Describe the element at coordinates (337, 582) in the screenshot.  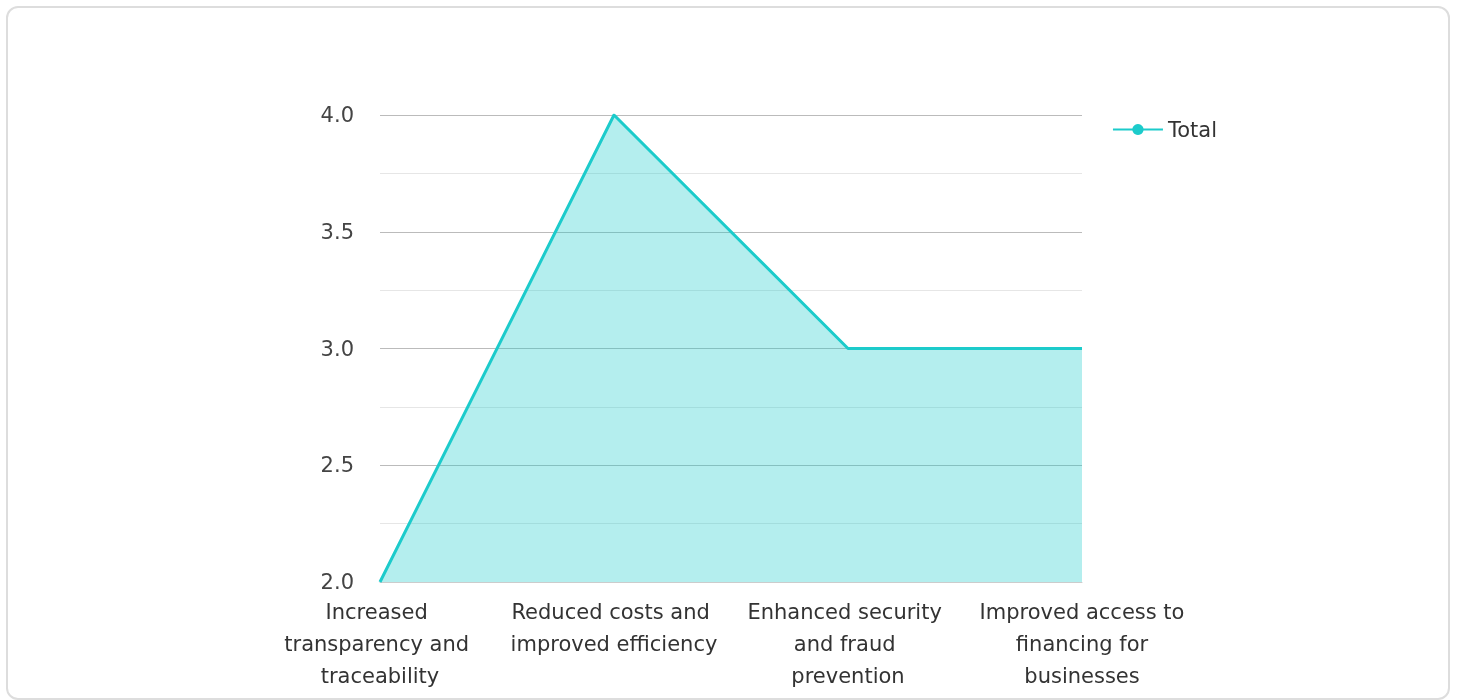
I see `y-tick-label: 2.0` at that location.